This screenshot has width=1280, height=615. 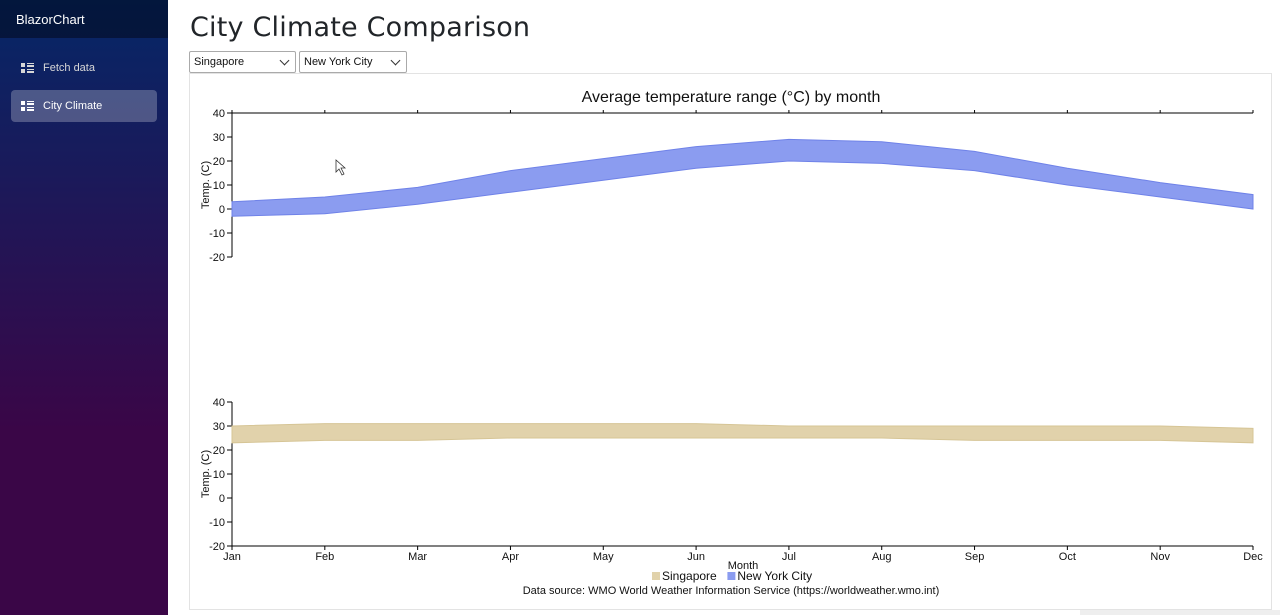 I want to click on x-tick-label: Jun, so click(x=696, y=557).